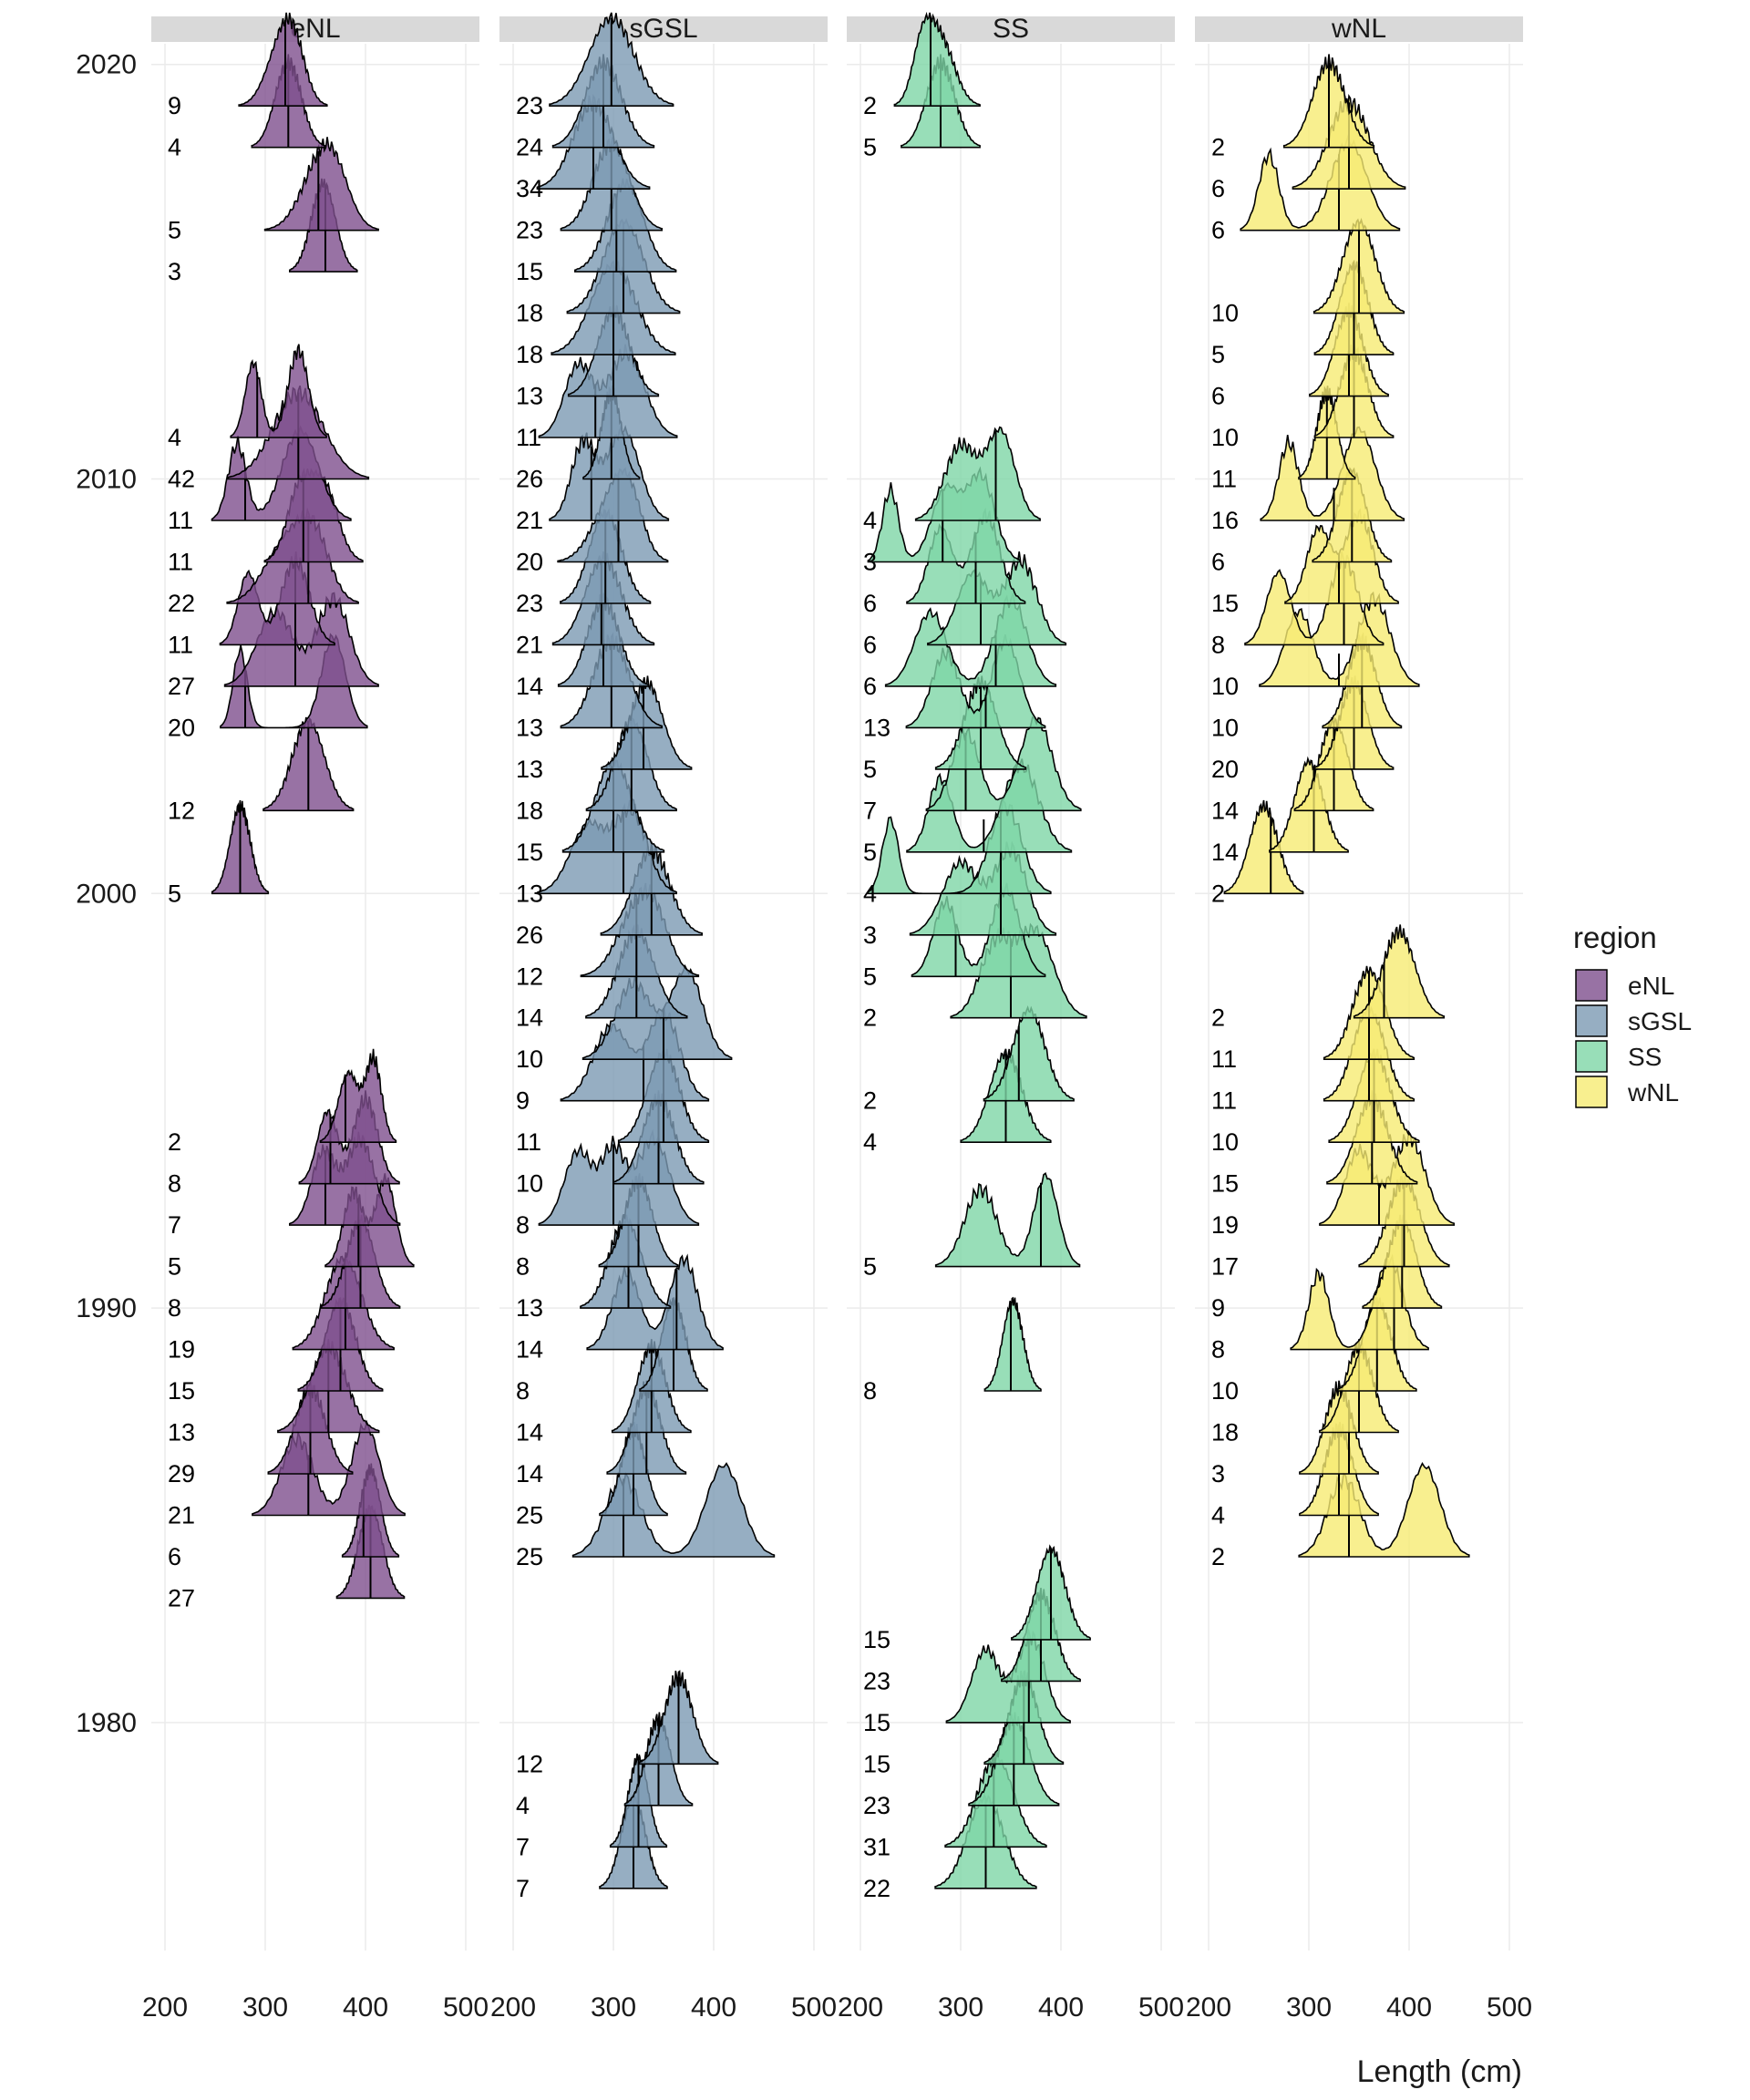 The height and width of the screenshot is (2100, 1750). I want to click on ridge-wNL-1984, so click(1384, 1509).